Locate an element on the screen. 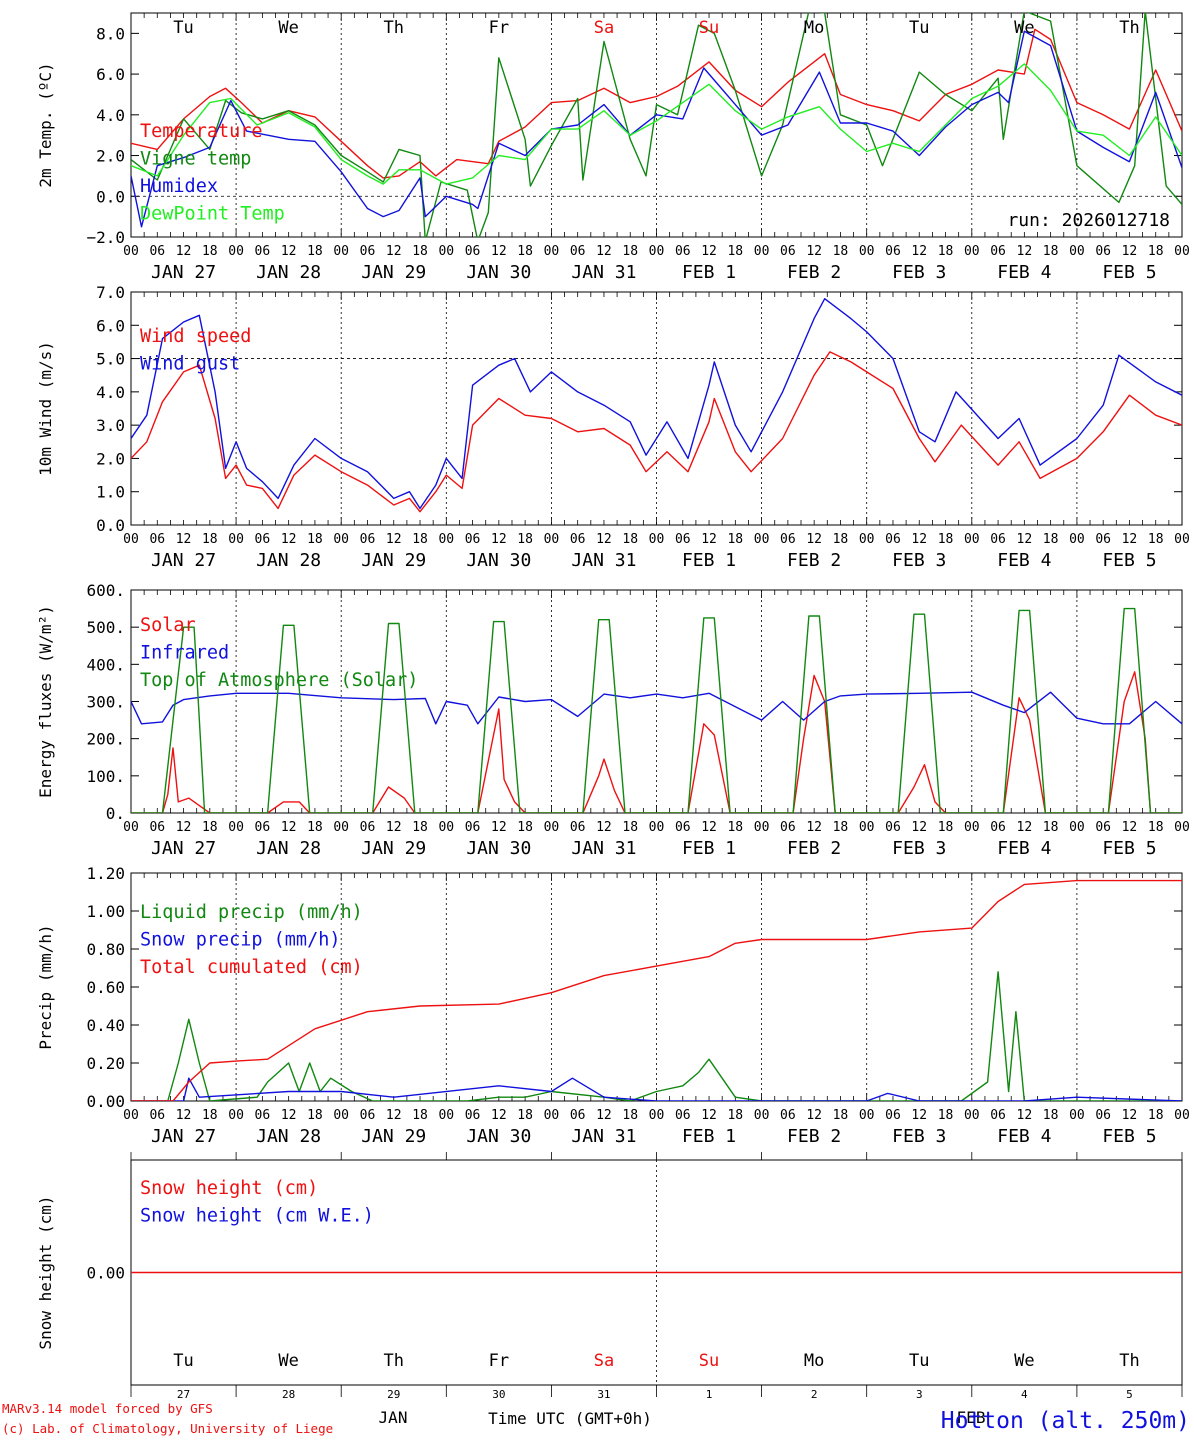 Image resolution: width=1194 pixels, height=1440 pixels. y-axis-title: Snow height (cm) is located at coordinates (45, 1272).